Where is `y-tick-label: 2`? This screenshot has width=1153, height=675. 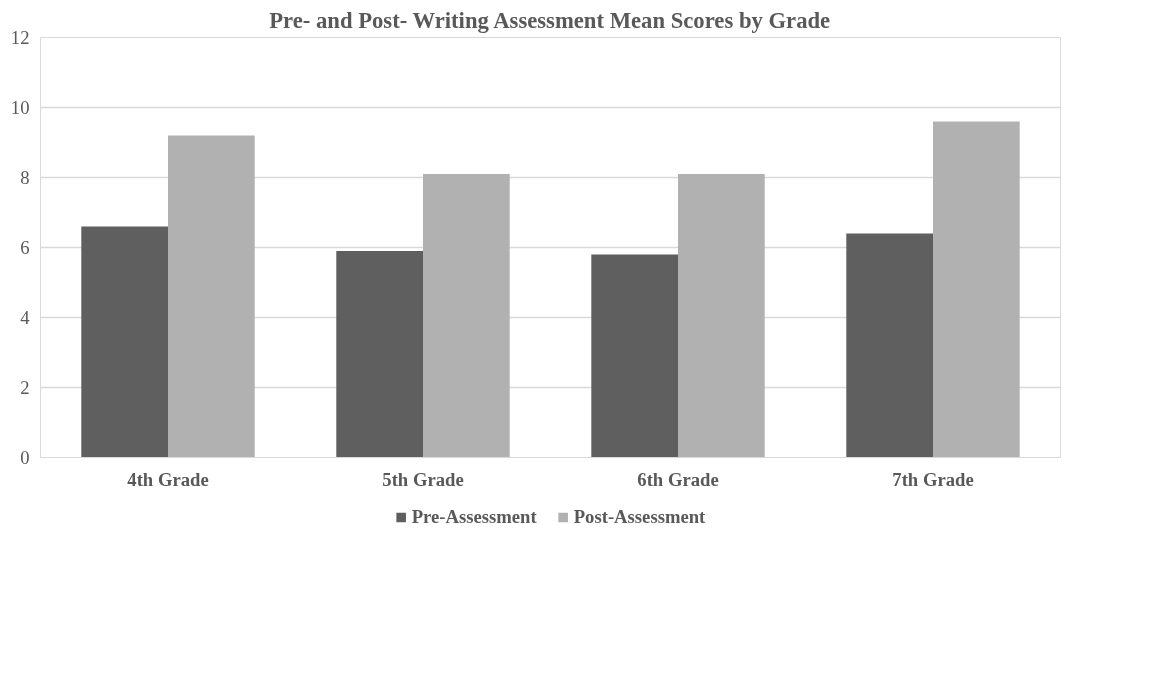
y-tick-label: 2 is located at coordinates (25, 387).